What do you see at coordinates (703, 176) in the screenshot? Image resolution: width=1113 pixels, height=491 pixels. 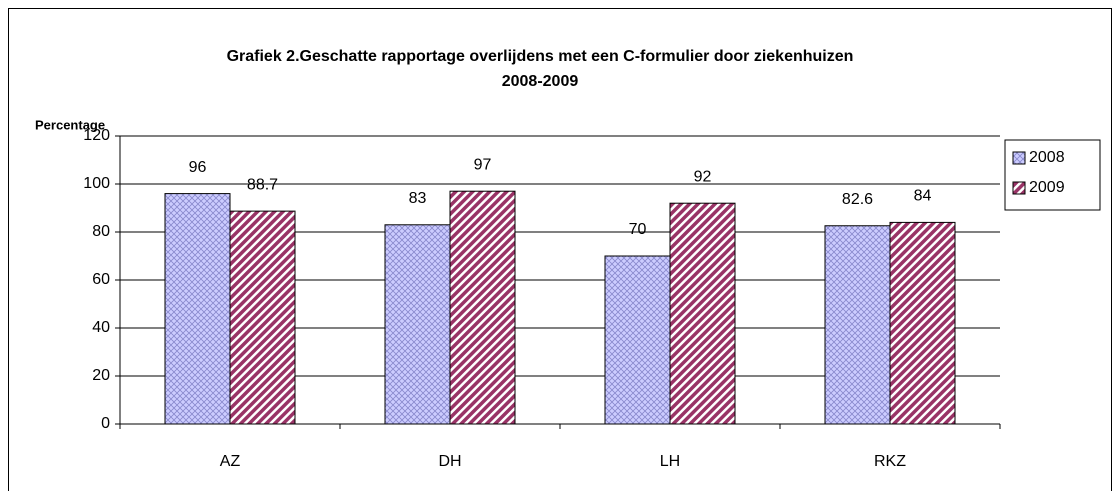 I see `data-label: 92` at bounding box center [703, 176].